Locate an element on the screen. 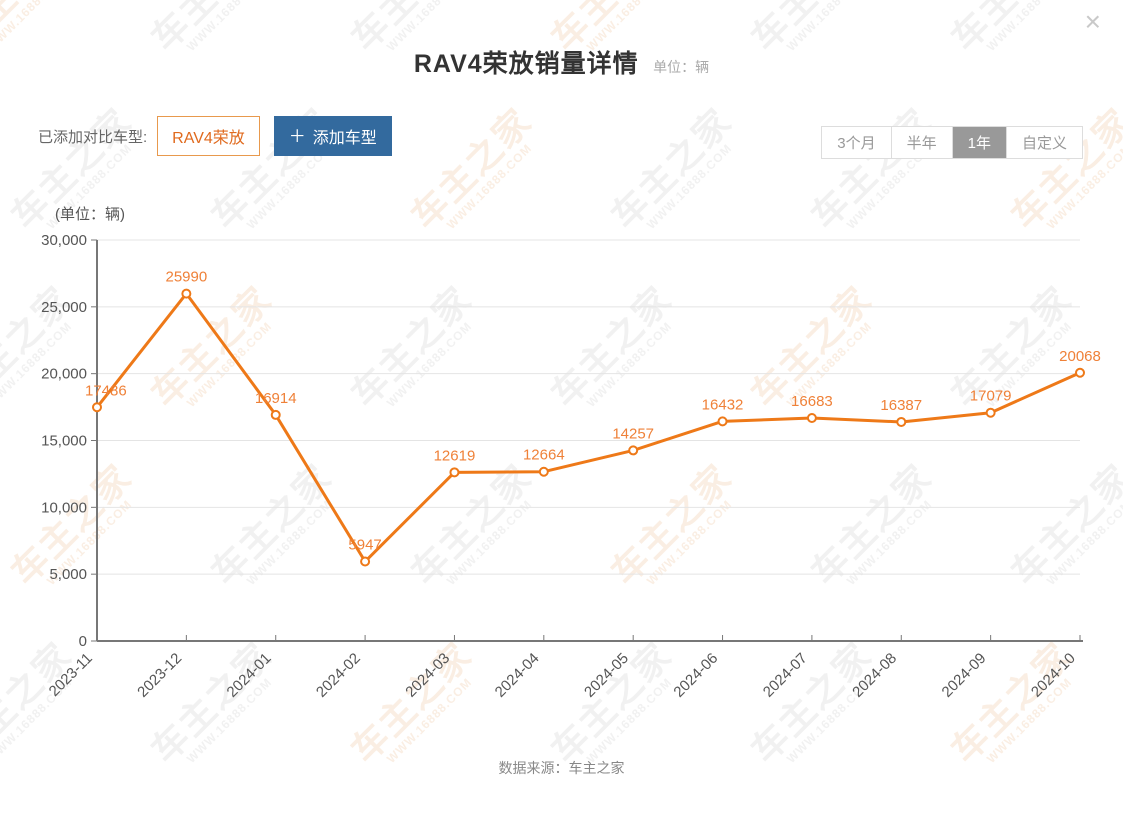  x-tick-label: 2024-02 is located at coordinates (338, 675).